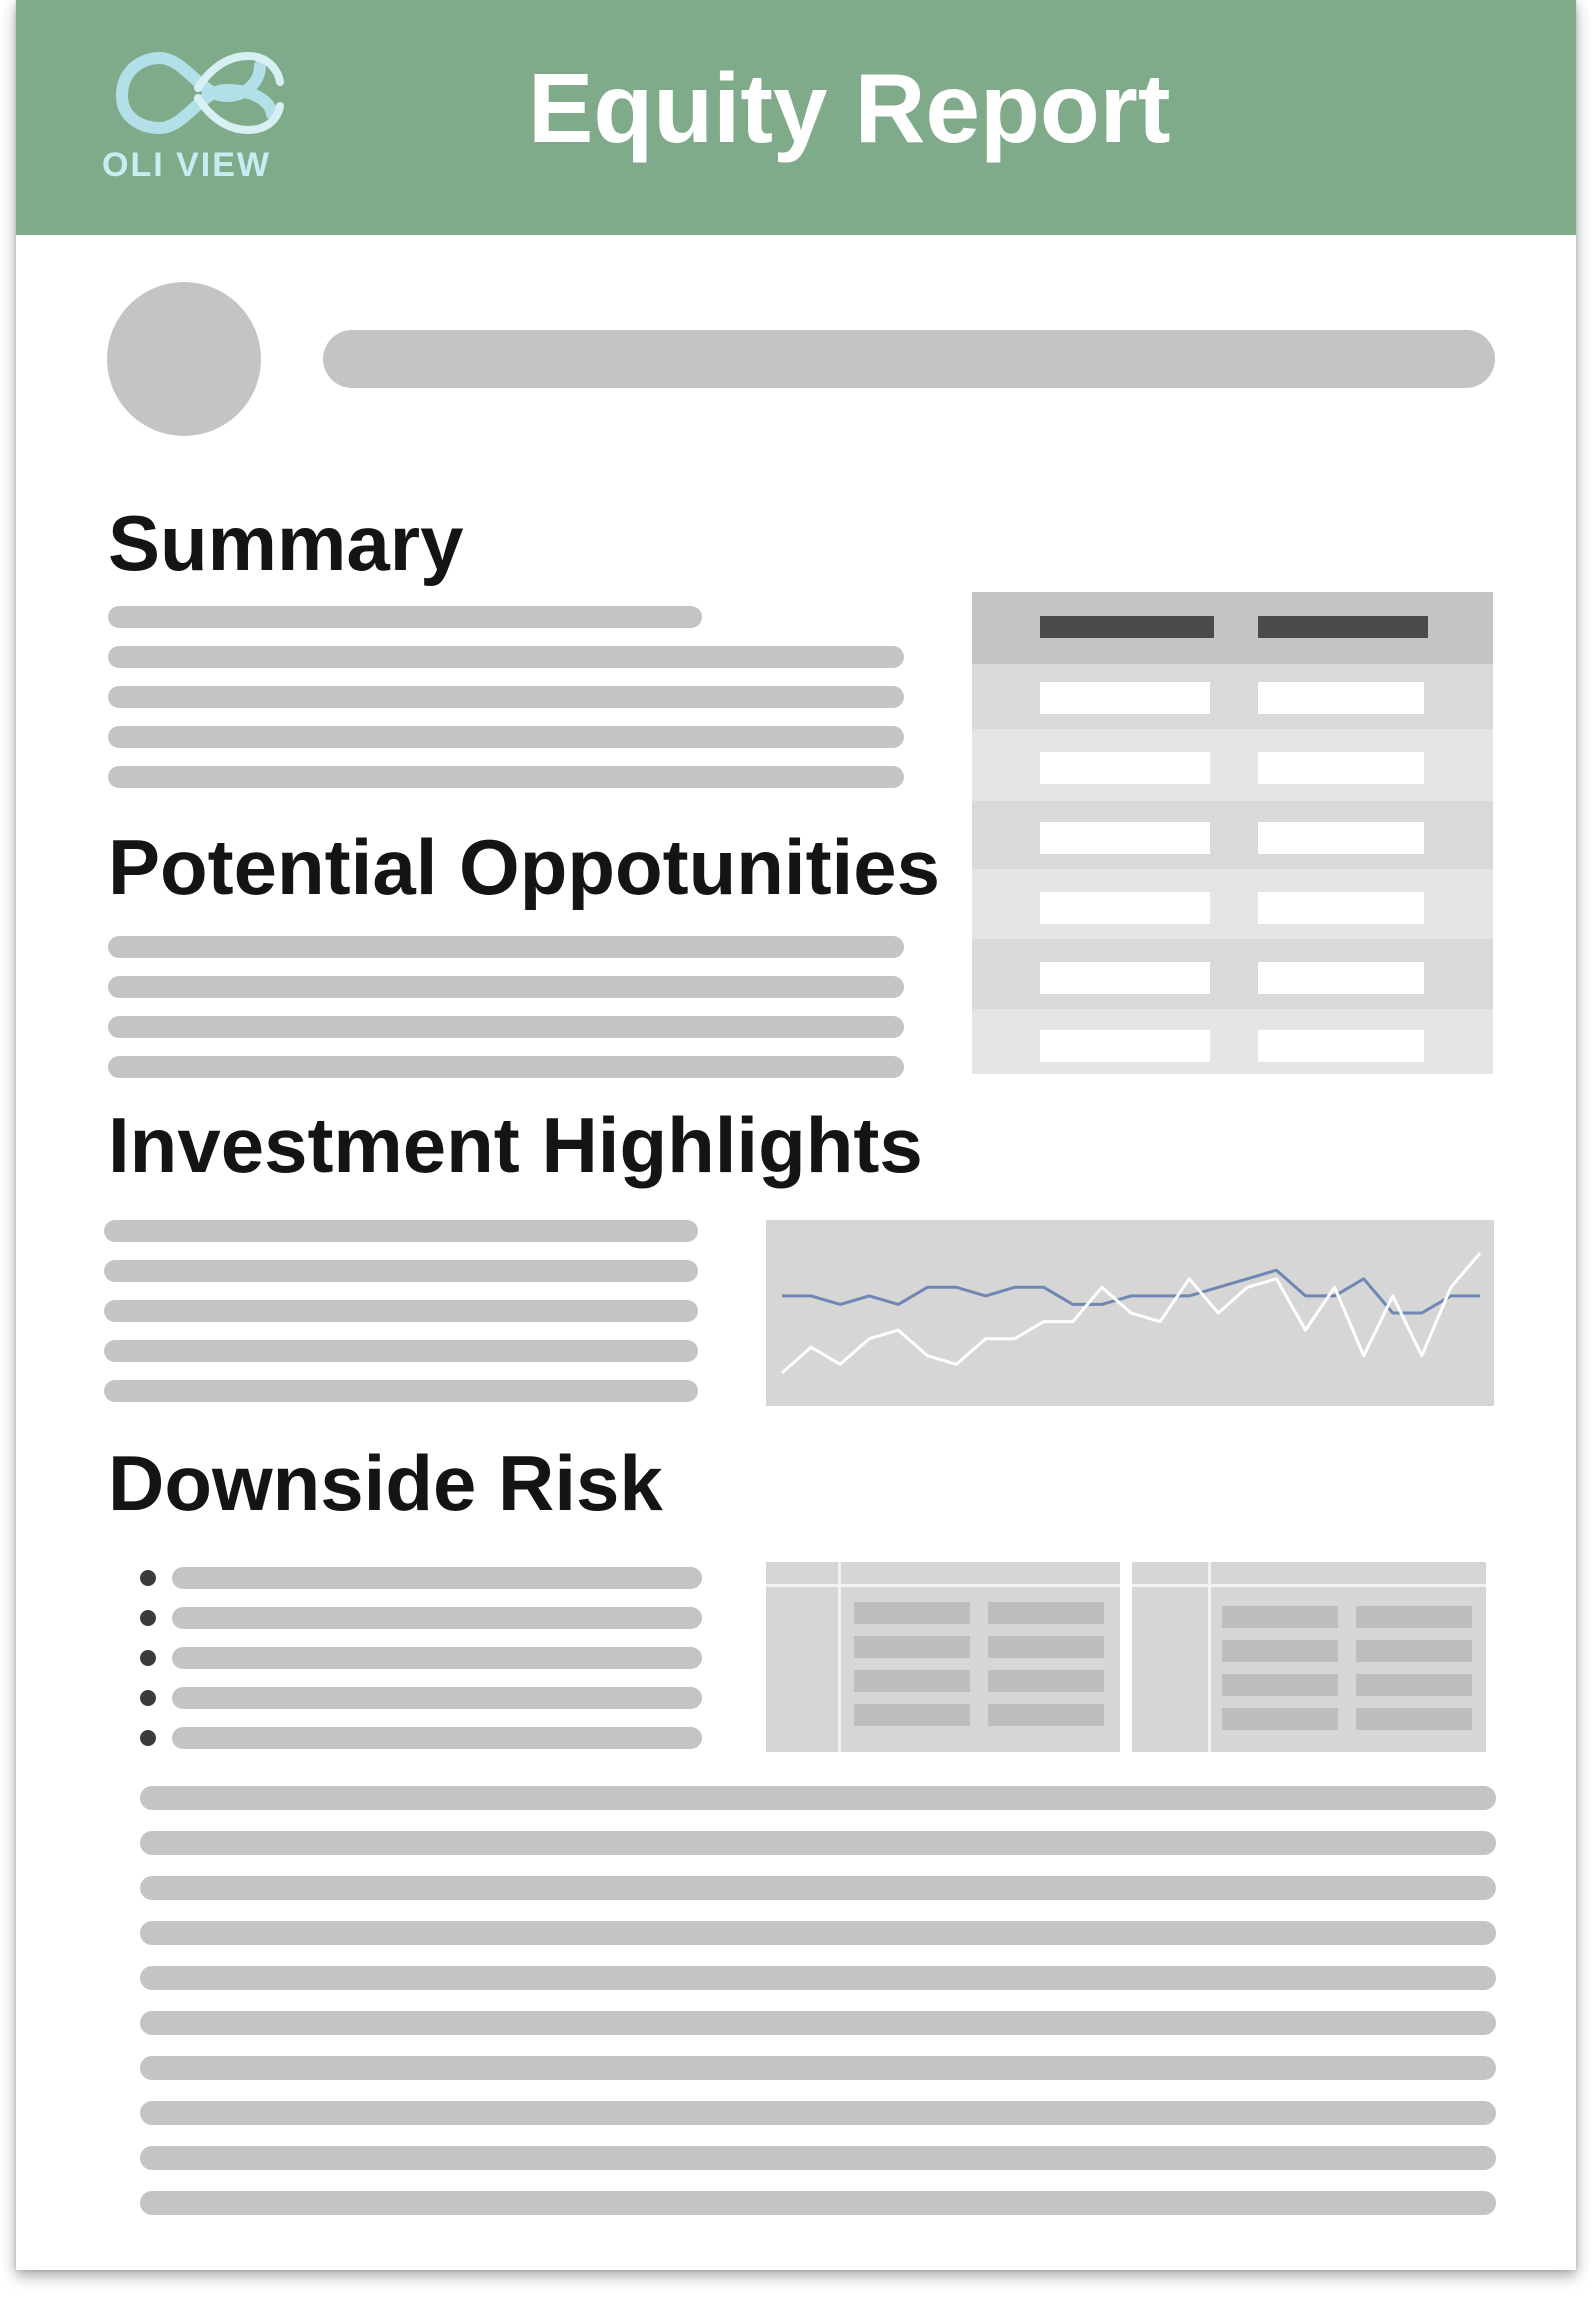 This screenshot has height=2300, width=1592. I want to click on brand-logo: OLI VIEW, so click(202, 117).